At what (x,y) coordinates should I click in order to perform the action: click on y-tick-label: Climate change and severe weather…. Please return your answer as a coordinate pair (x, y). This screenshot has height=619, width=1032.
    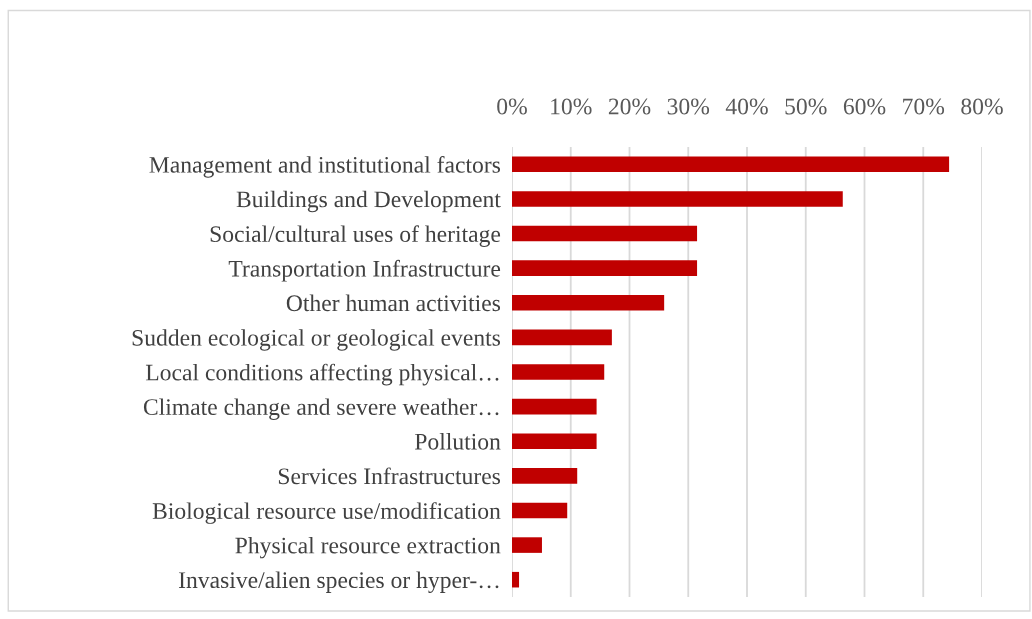
    Looking at the image, I should click on (321, 409).